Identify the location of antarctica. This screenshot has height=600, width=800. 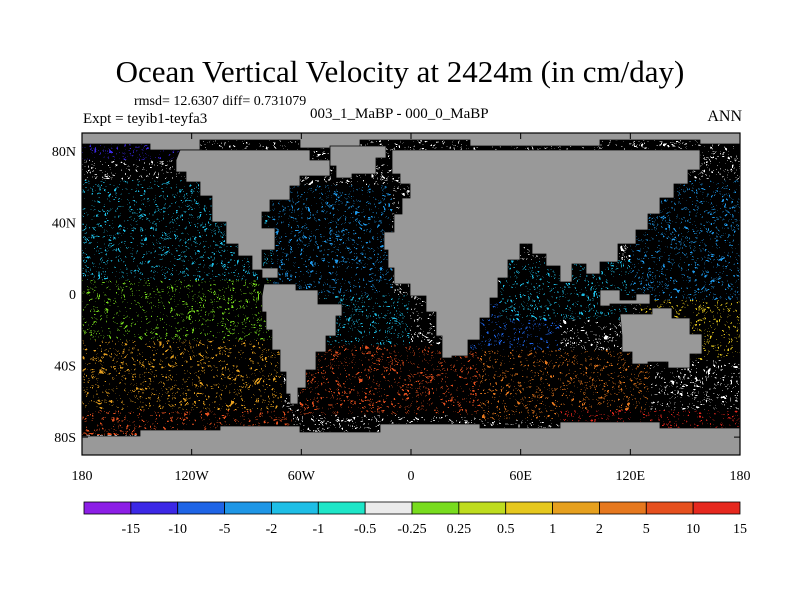
(411, 438).